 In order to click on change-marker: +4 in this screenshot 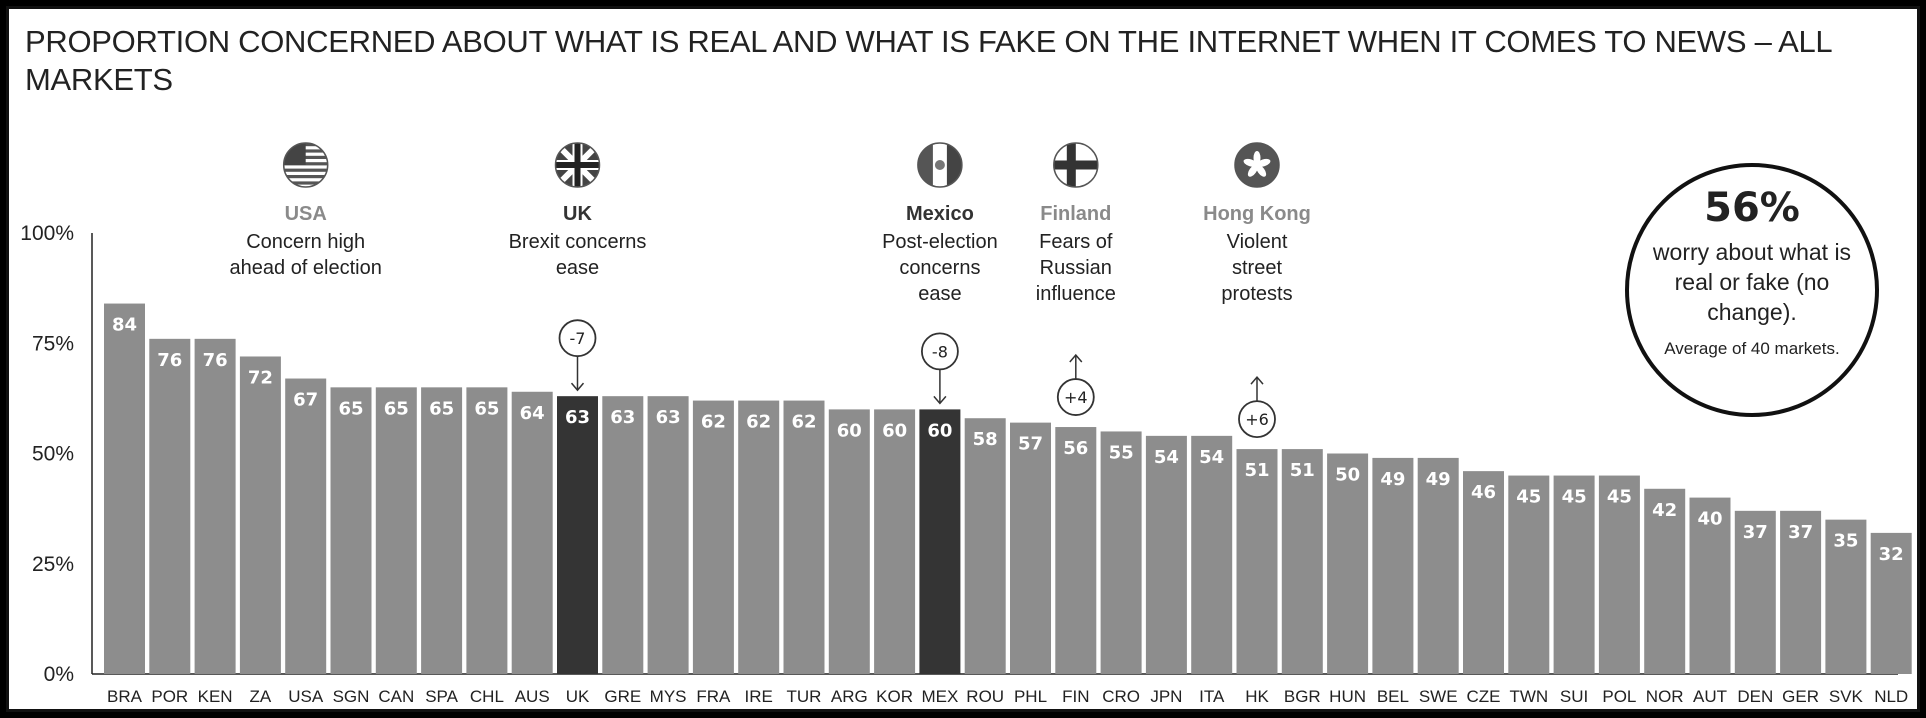, I will do `click(1075, 384)`.